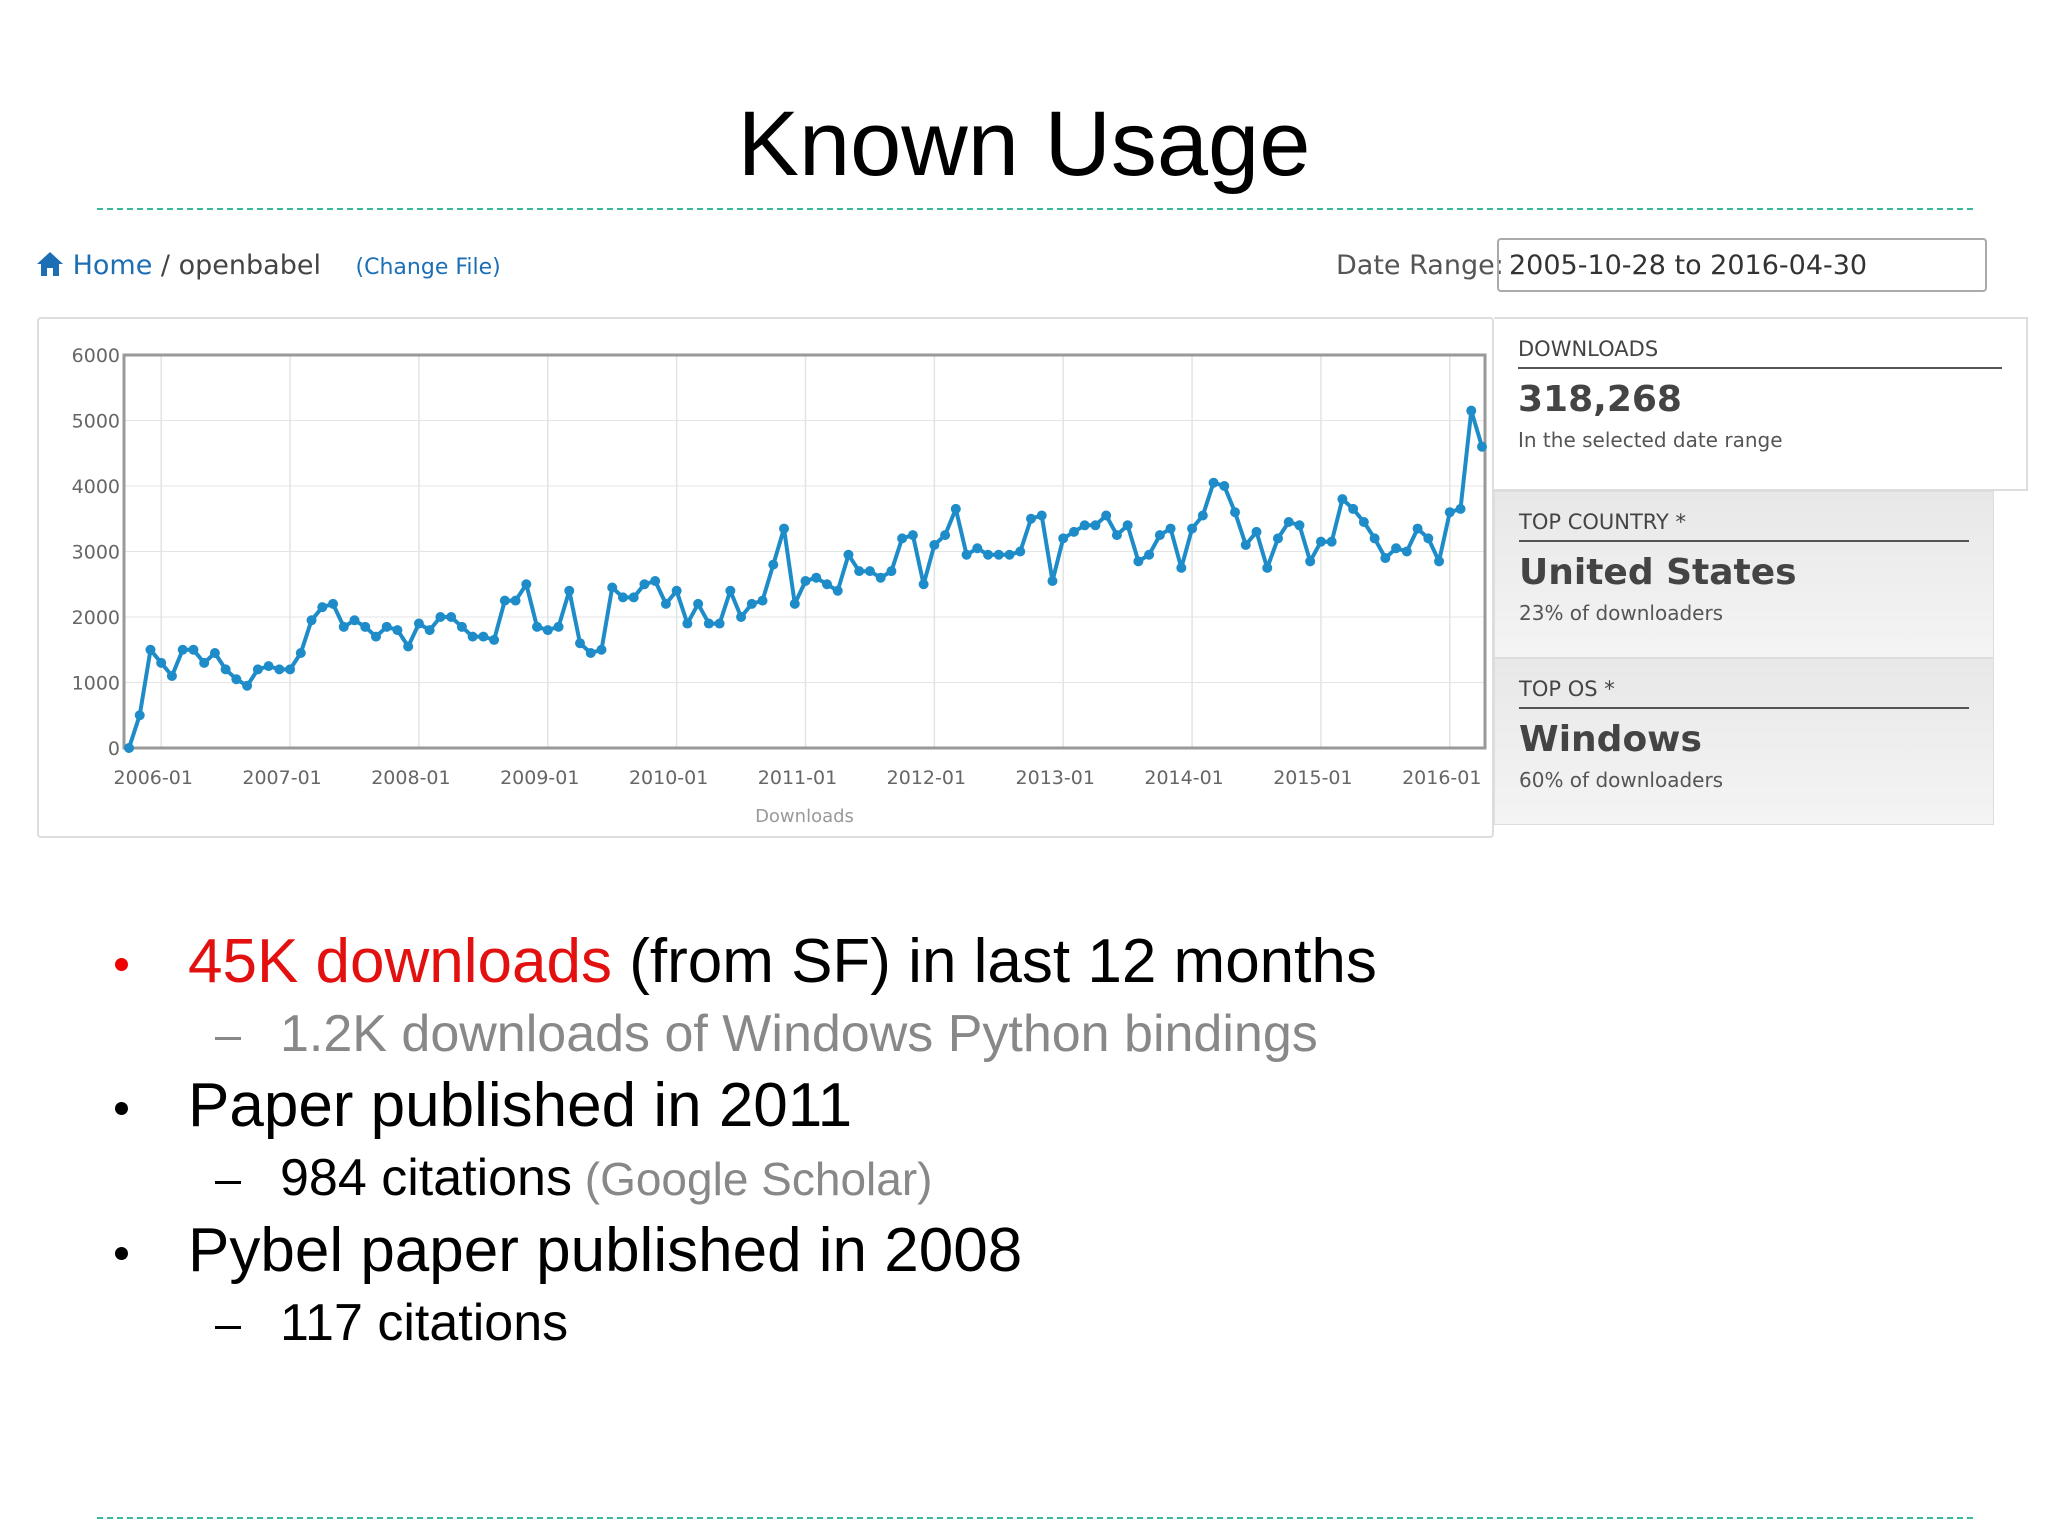  Describe the element at coordinates (1035, 1518) in the screenshot. I see `divider` at that location.